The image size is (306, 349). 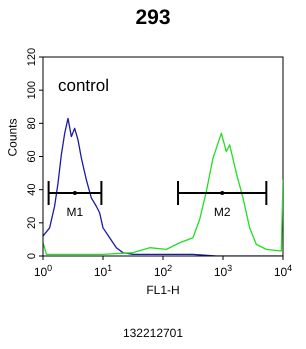 I want to click on text: 132212701, so click(x=153, y=333).